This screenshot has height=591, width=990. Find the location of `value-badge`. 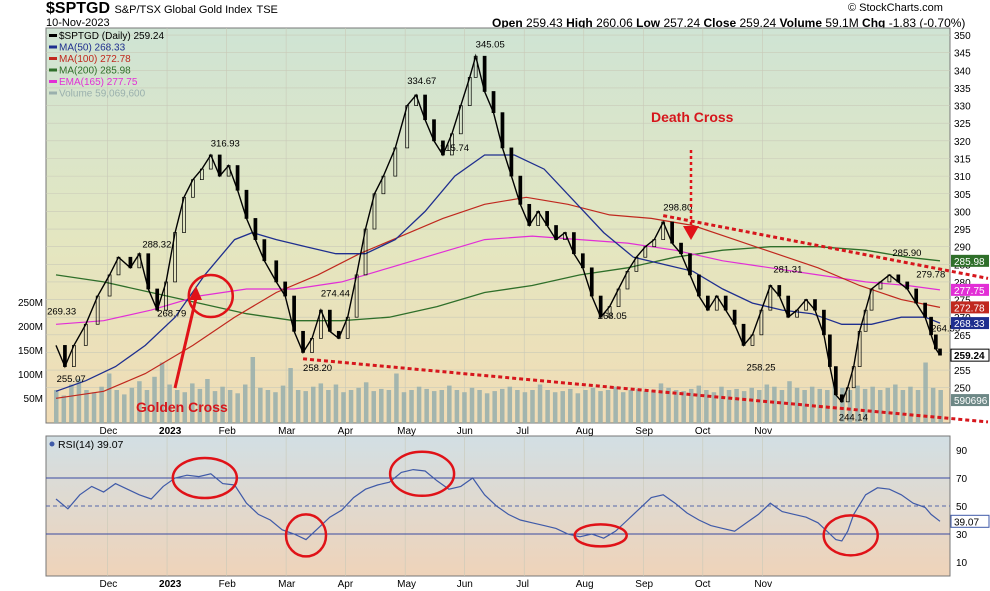

value-badge is located at coordinates (970, 289).